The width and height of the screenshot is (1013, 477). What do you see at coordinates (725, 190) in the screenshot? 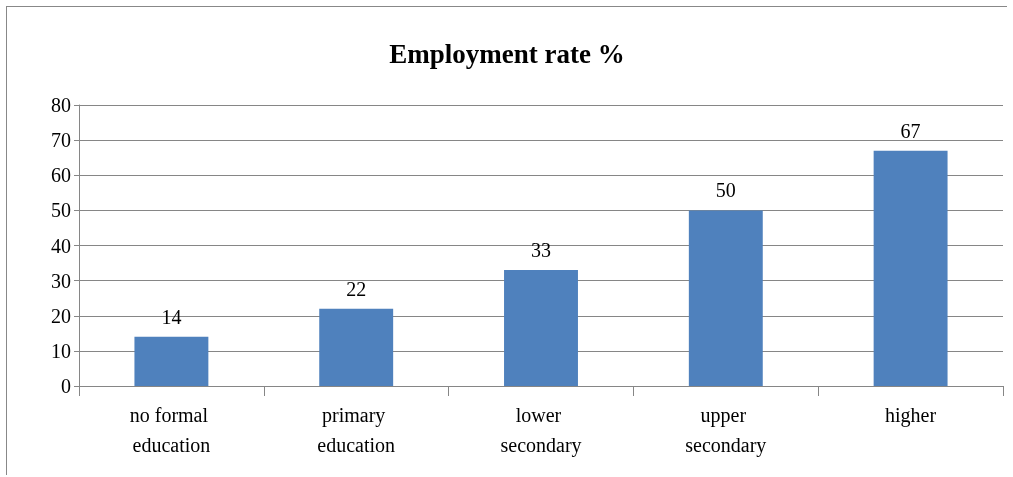
I see `data-label: 50` at bounding box center [725, 190].